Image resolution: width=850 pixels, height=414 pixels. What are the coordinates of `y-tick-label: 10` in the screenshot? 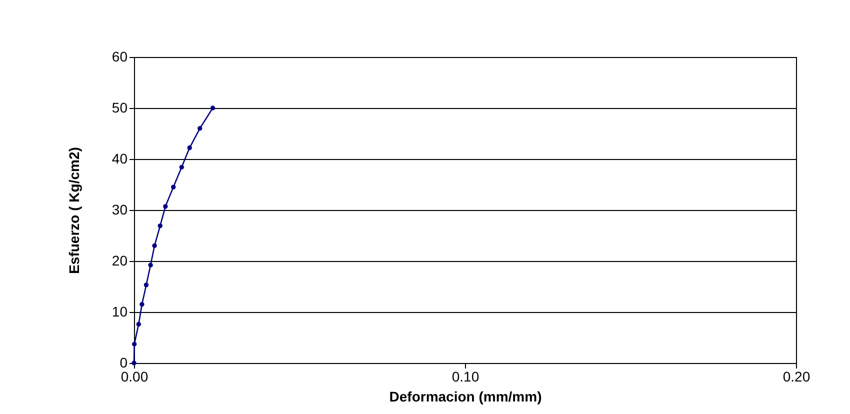 It's located at (120, 312).